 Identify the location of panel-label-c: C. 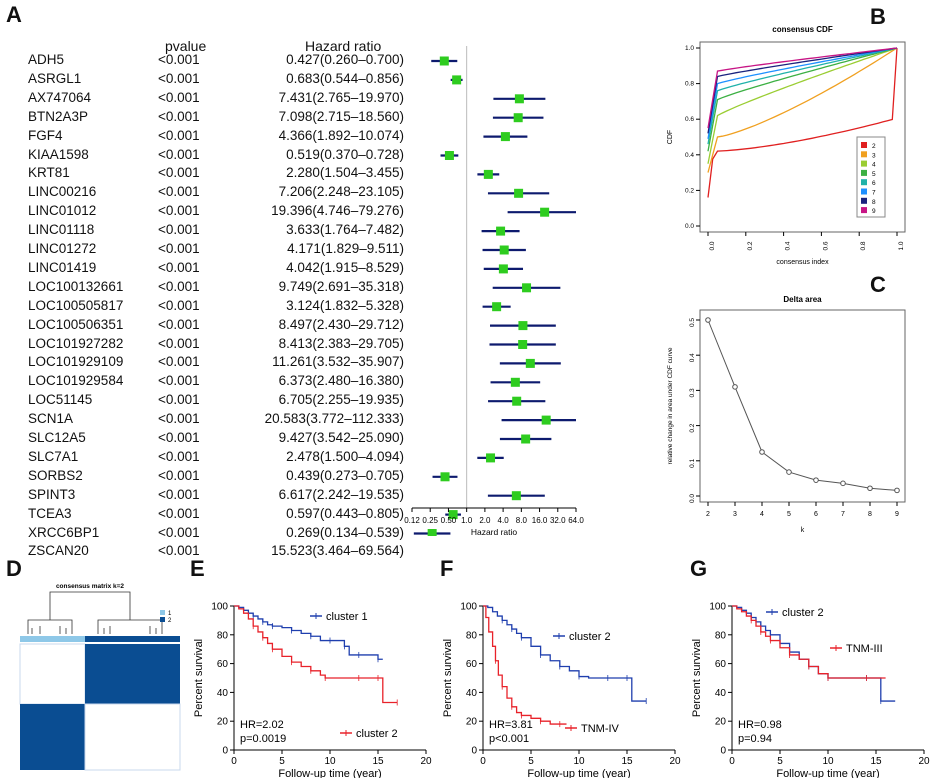
(878, 284).